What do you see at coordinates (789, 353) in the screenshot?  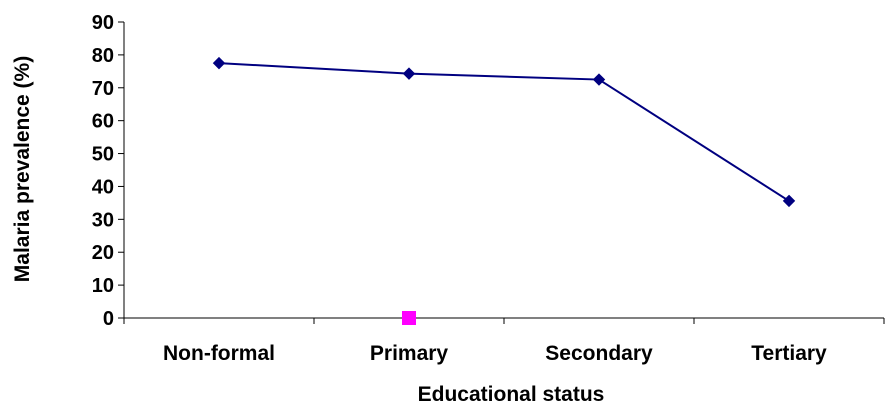 I see `x-tick-label: Tertiary` at bounding box center [789, 353].